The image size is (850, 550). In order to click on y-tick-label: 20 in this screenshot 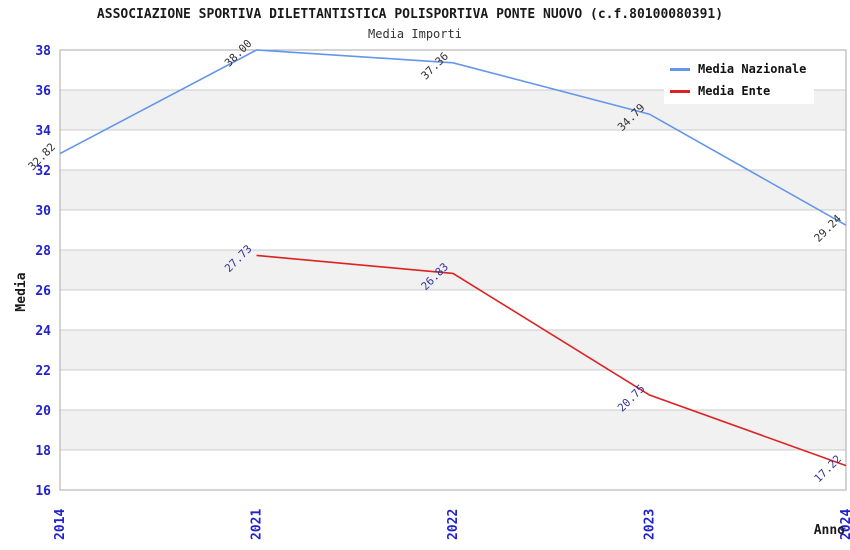, I will do `click(43, 411)`.